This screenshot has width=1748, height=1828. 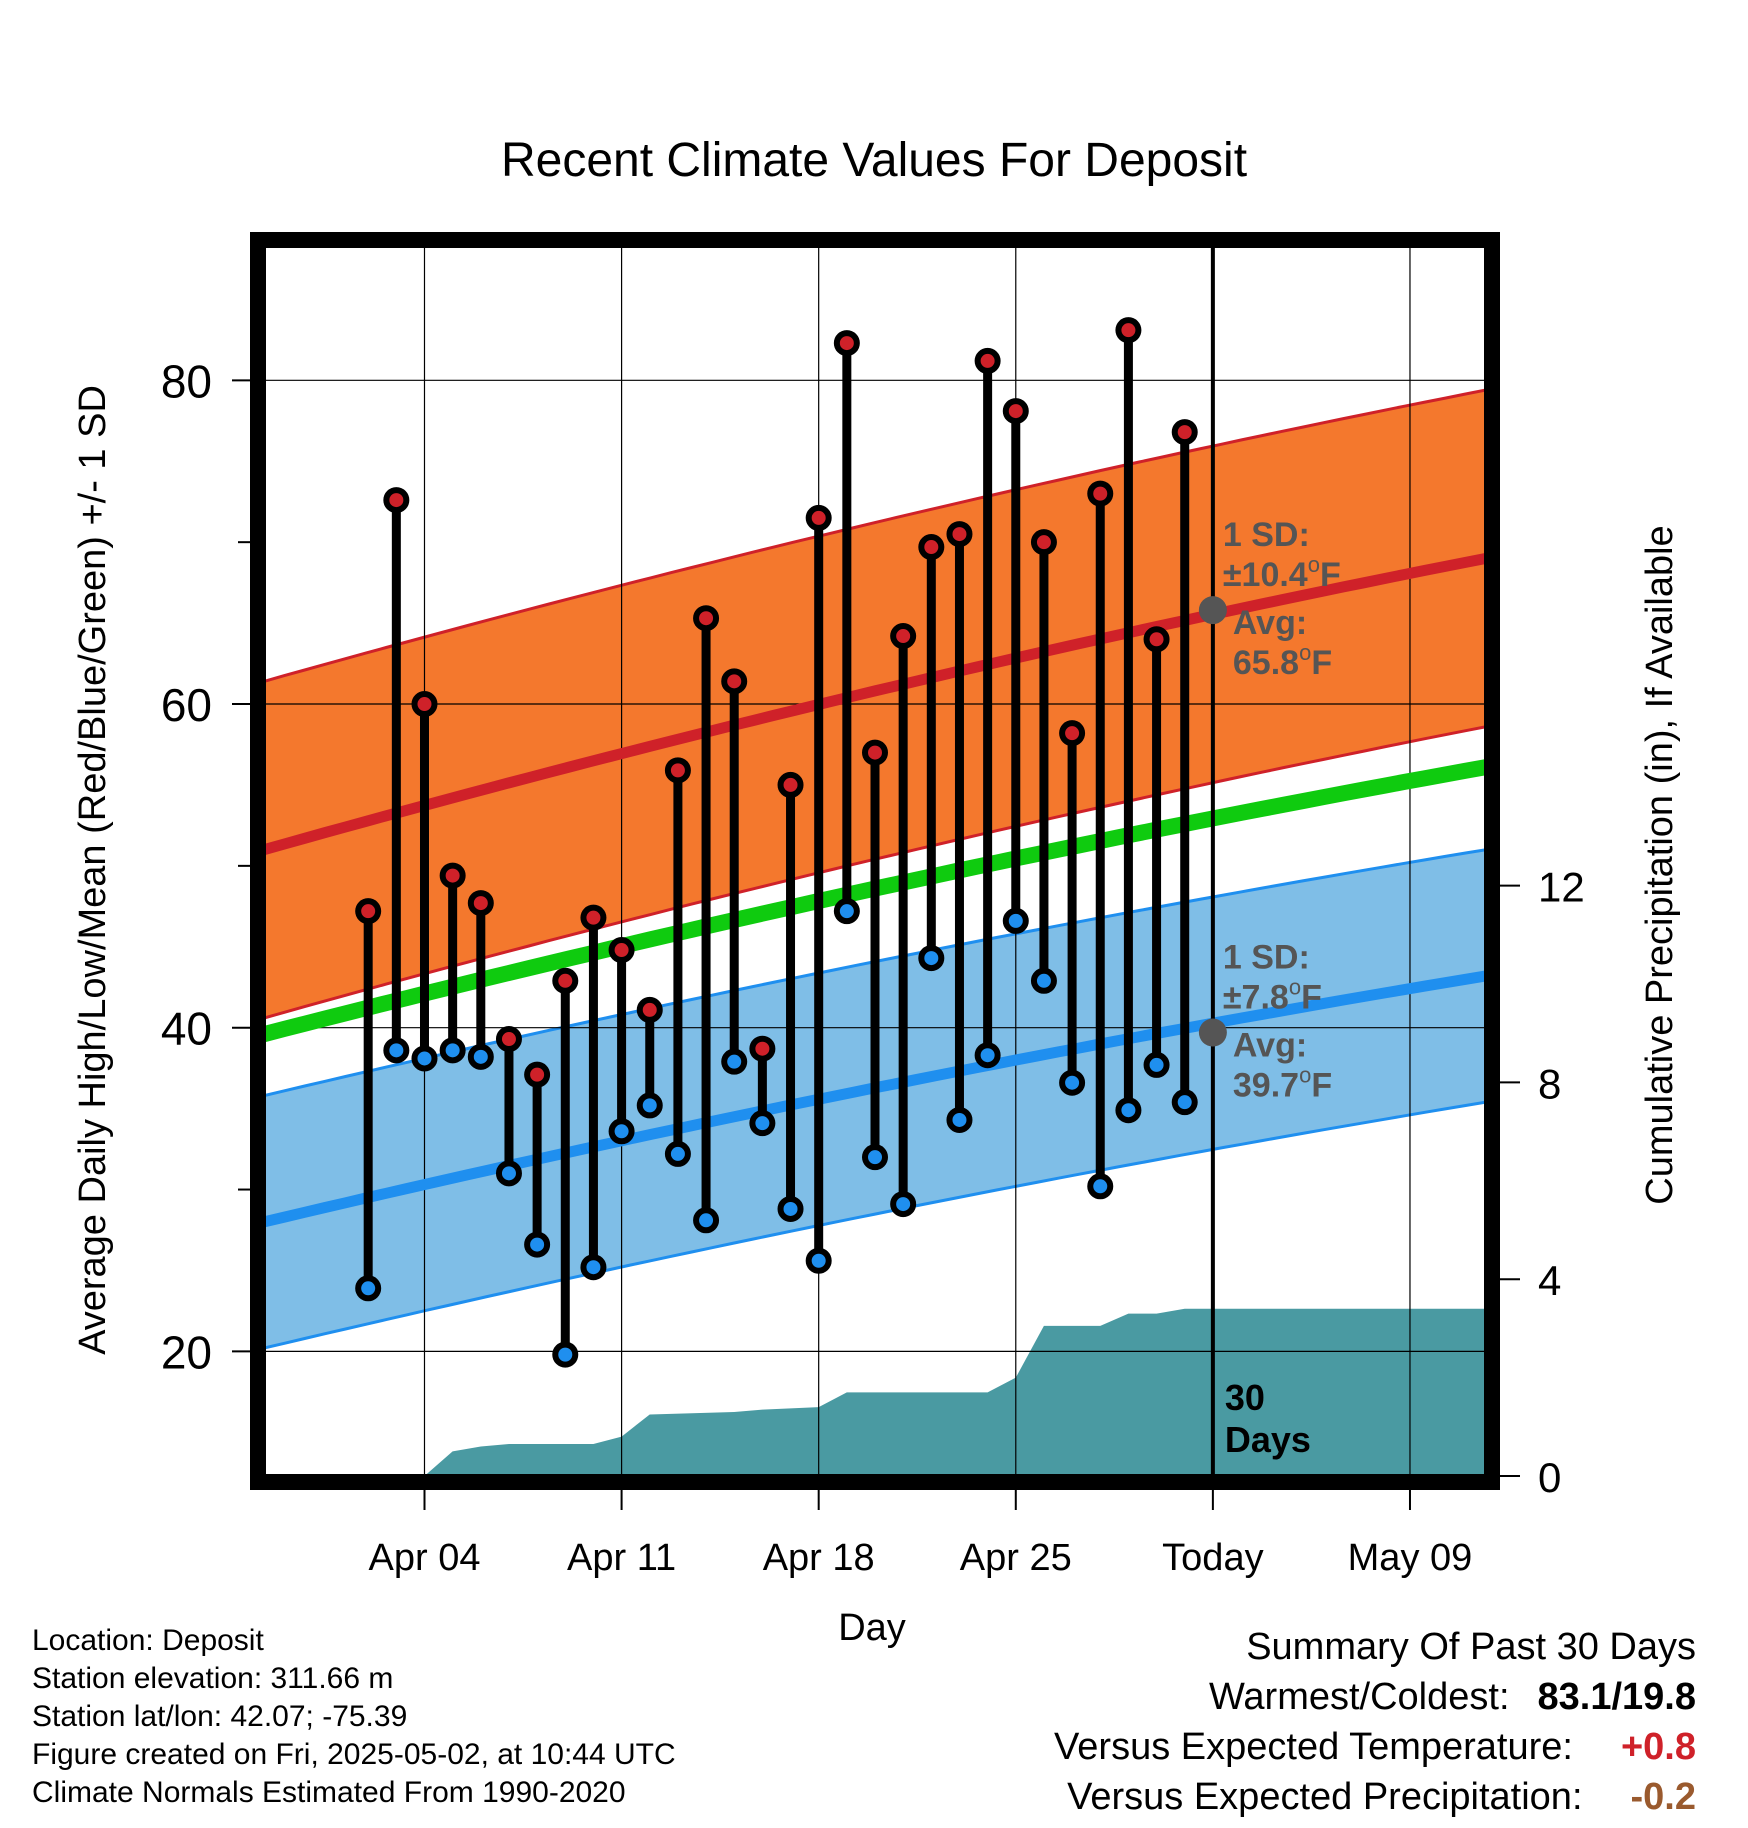 What do you see at coordinates (819, 1558) in the screenshot?
I see `x-tick-label: Apr 18` at bounding box center [819, 1558].